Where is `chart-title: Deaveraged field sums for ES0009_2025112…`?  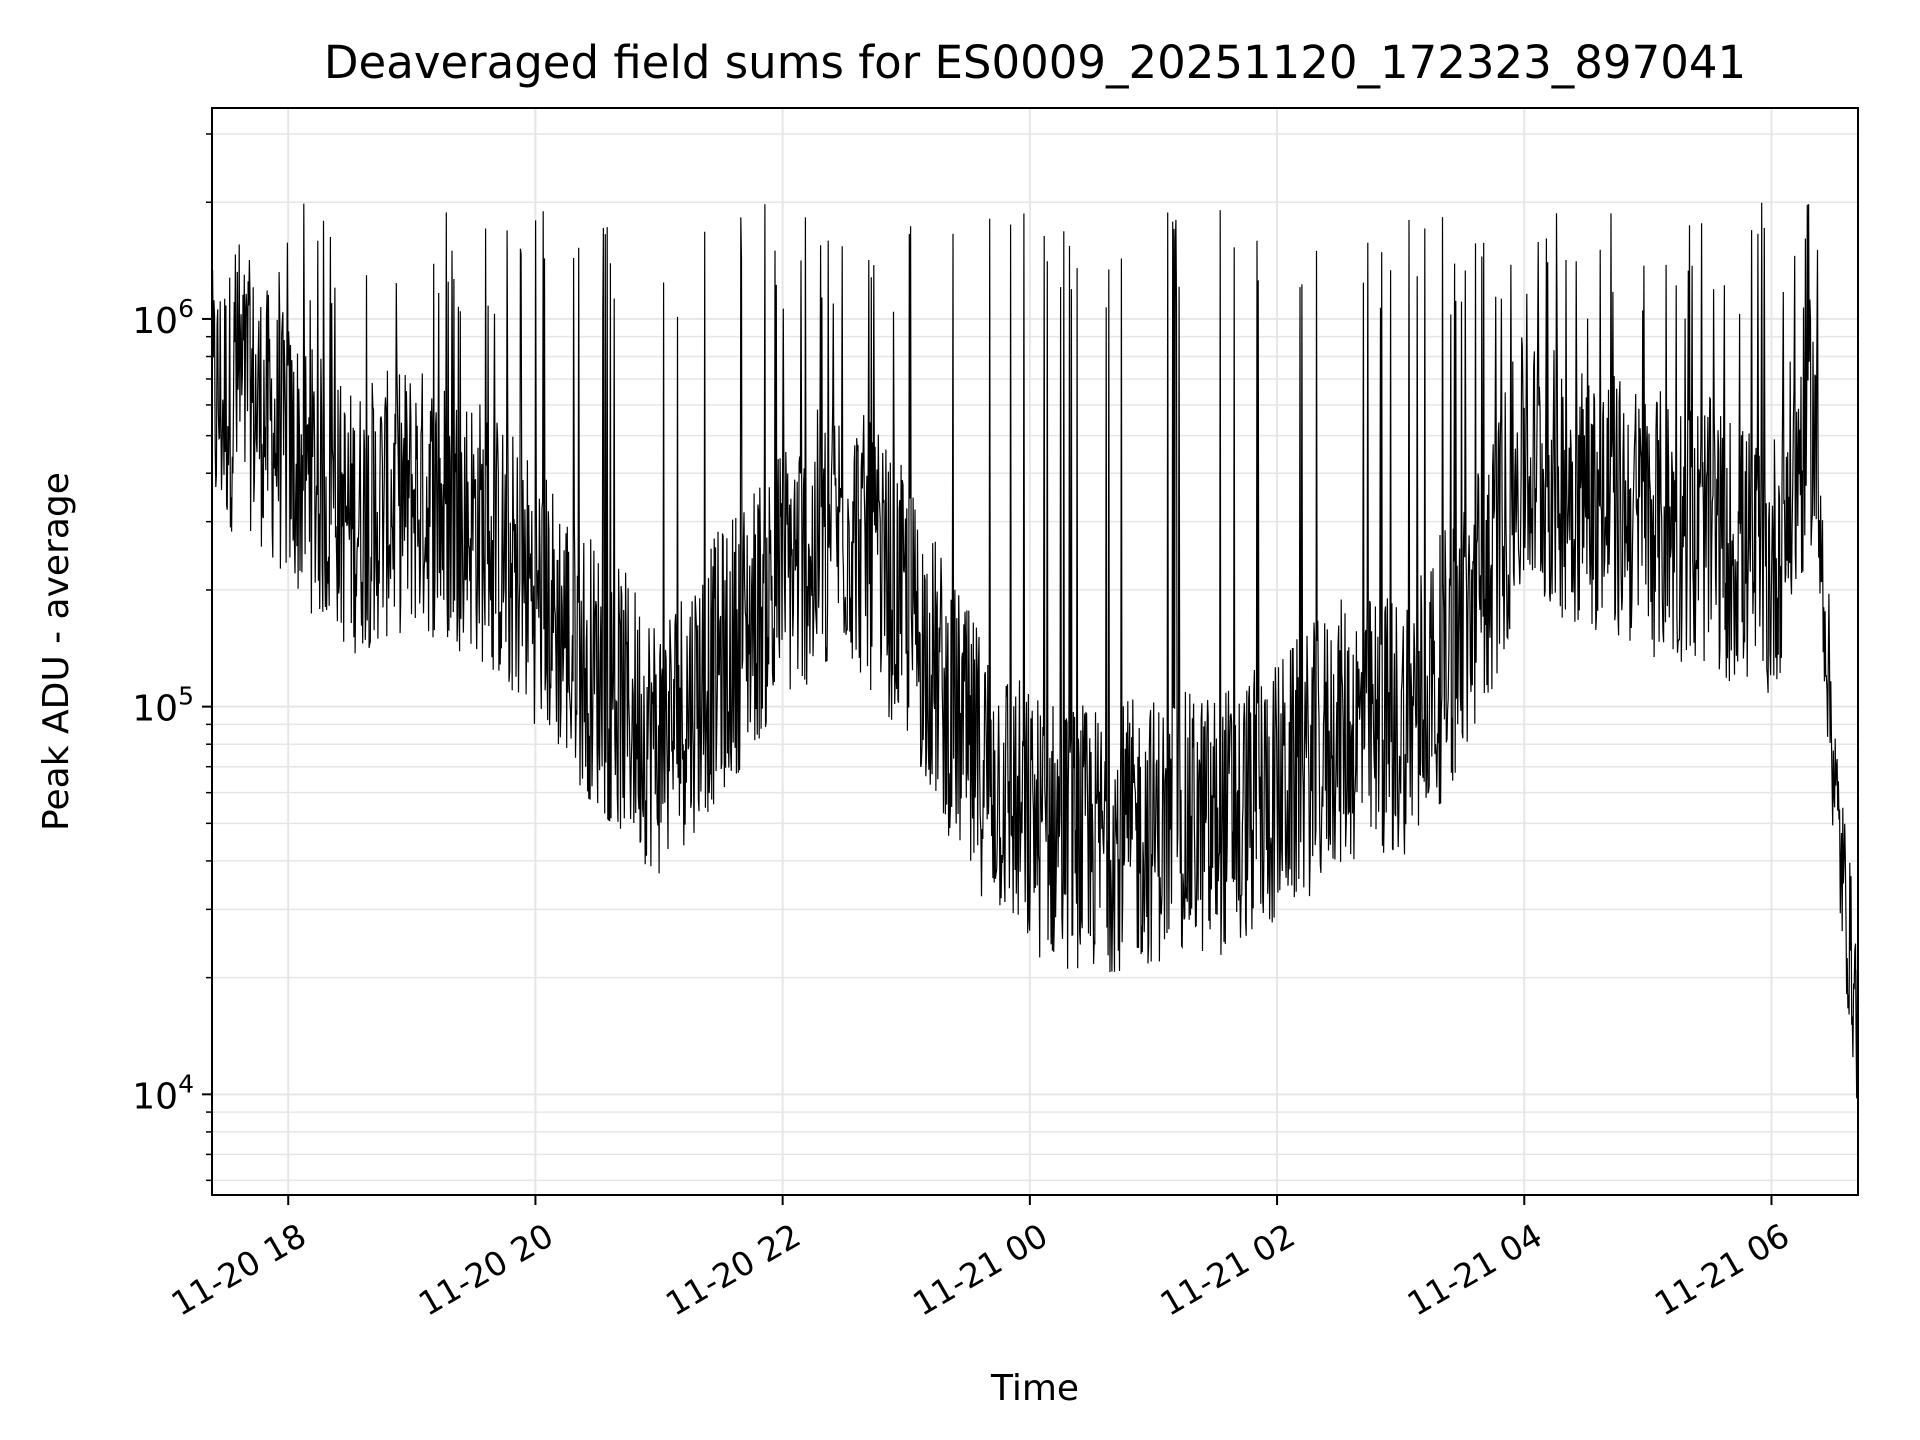
chart-title: Deaveraged field sums for ES0009_2025112… is located at coordinates (1035, 62).